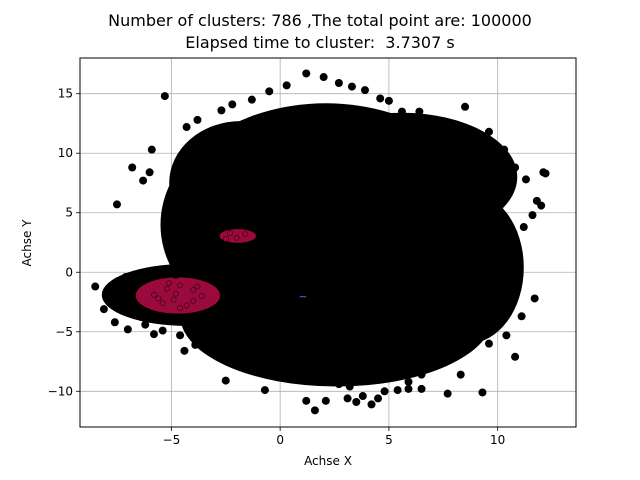  I want to click on dense-right-band, so click(467, 267).